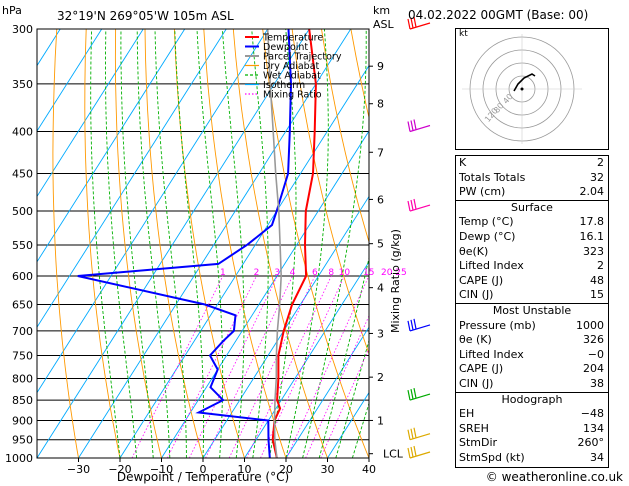  I want to click on row-value: 204, so click(593, 369).